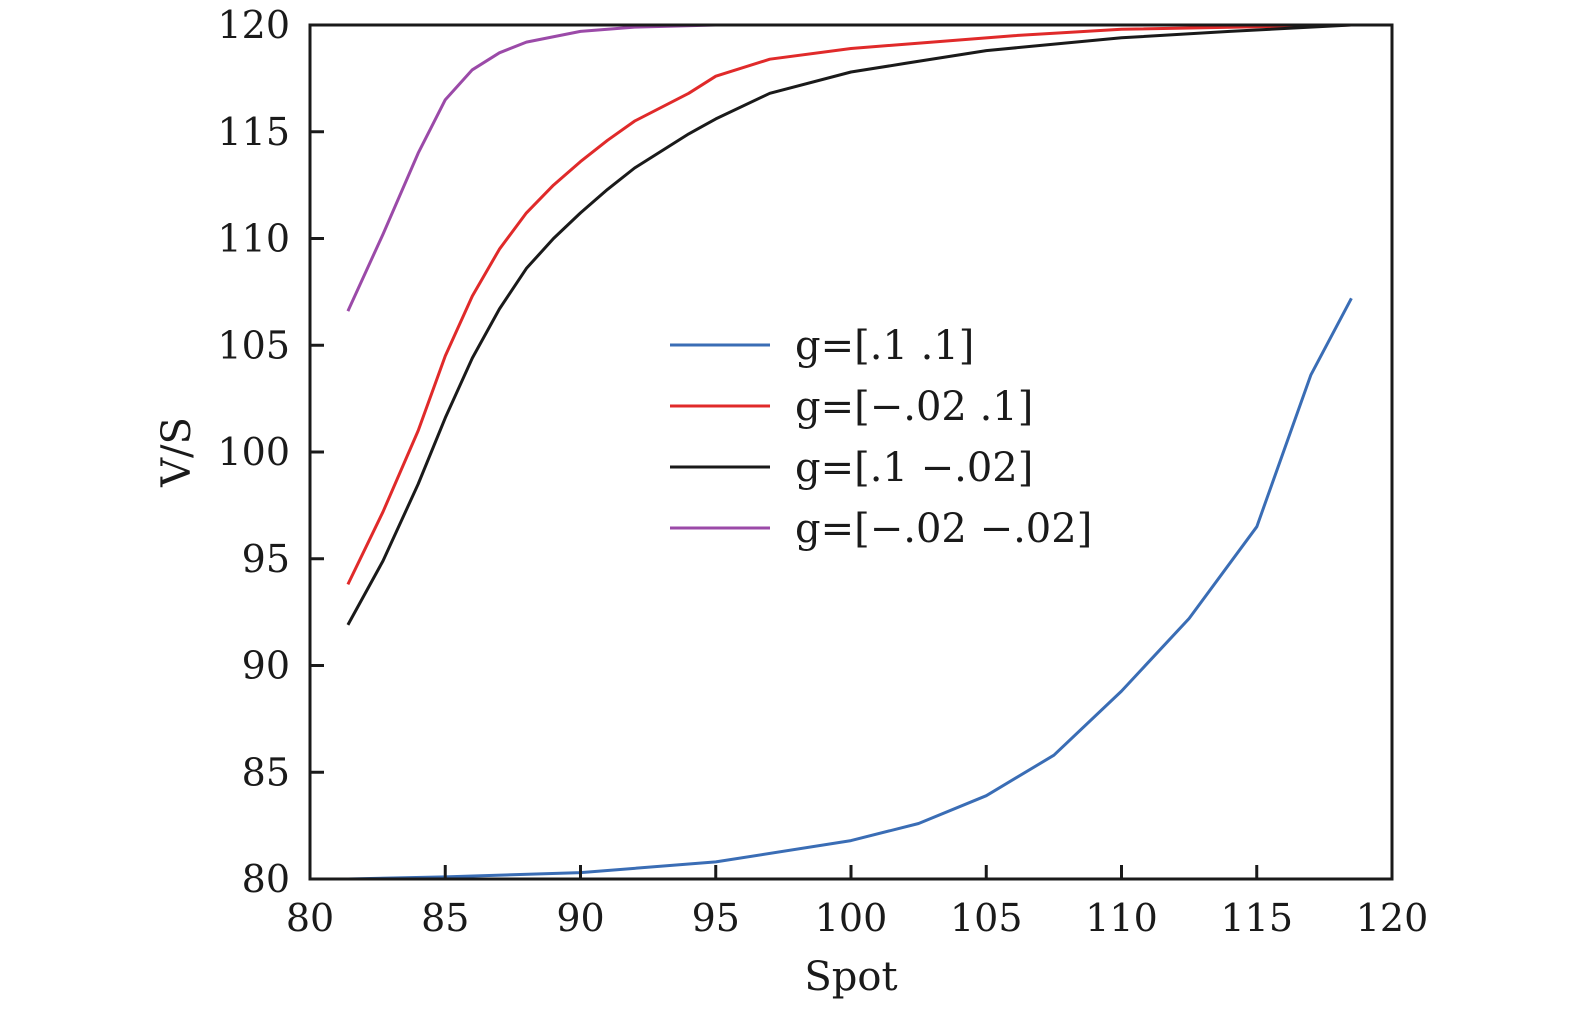 The image size is (1575, 1009). Describe the element at coordinates (1121, 918) in the screenshot. I see `x-tick-label: 110` at that location.